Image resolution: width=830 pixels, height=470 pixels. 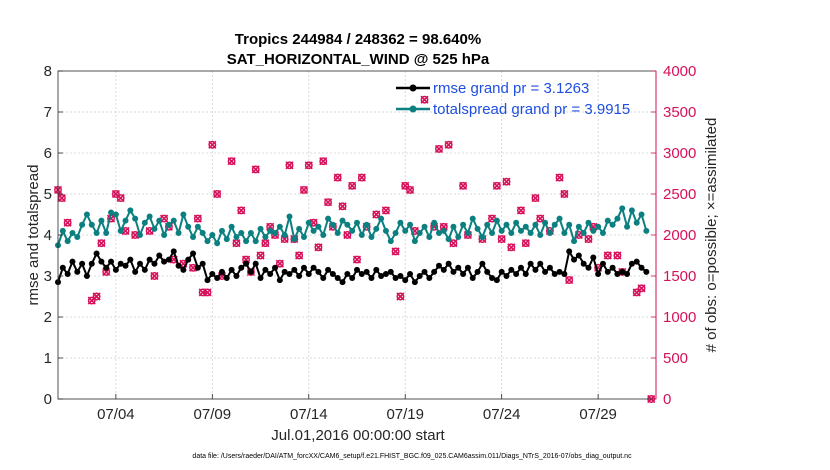 What do you see at coordinates (48, 153) in the screenshot?
I see `left-tick-label: 6` at bounding box center [48, 153].